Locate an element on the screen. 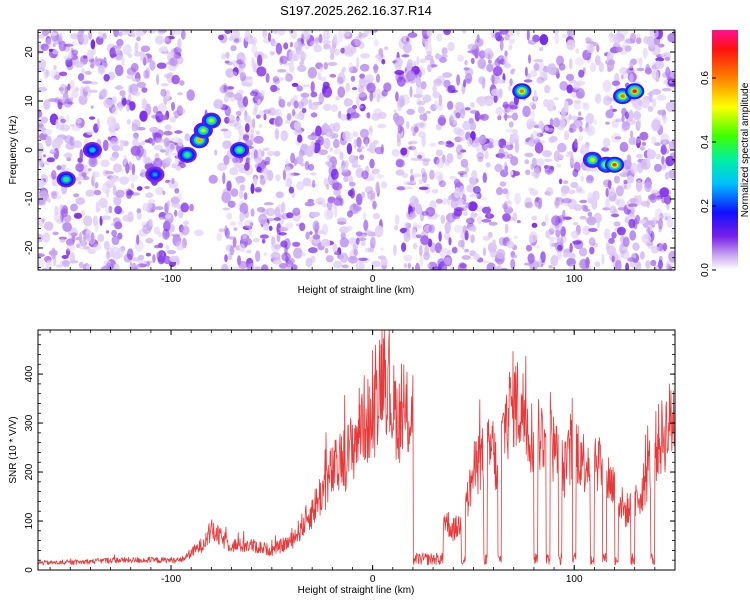  heatmap-hotspot-ring is located at coordinates (199, 140).